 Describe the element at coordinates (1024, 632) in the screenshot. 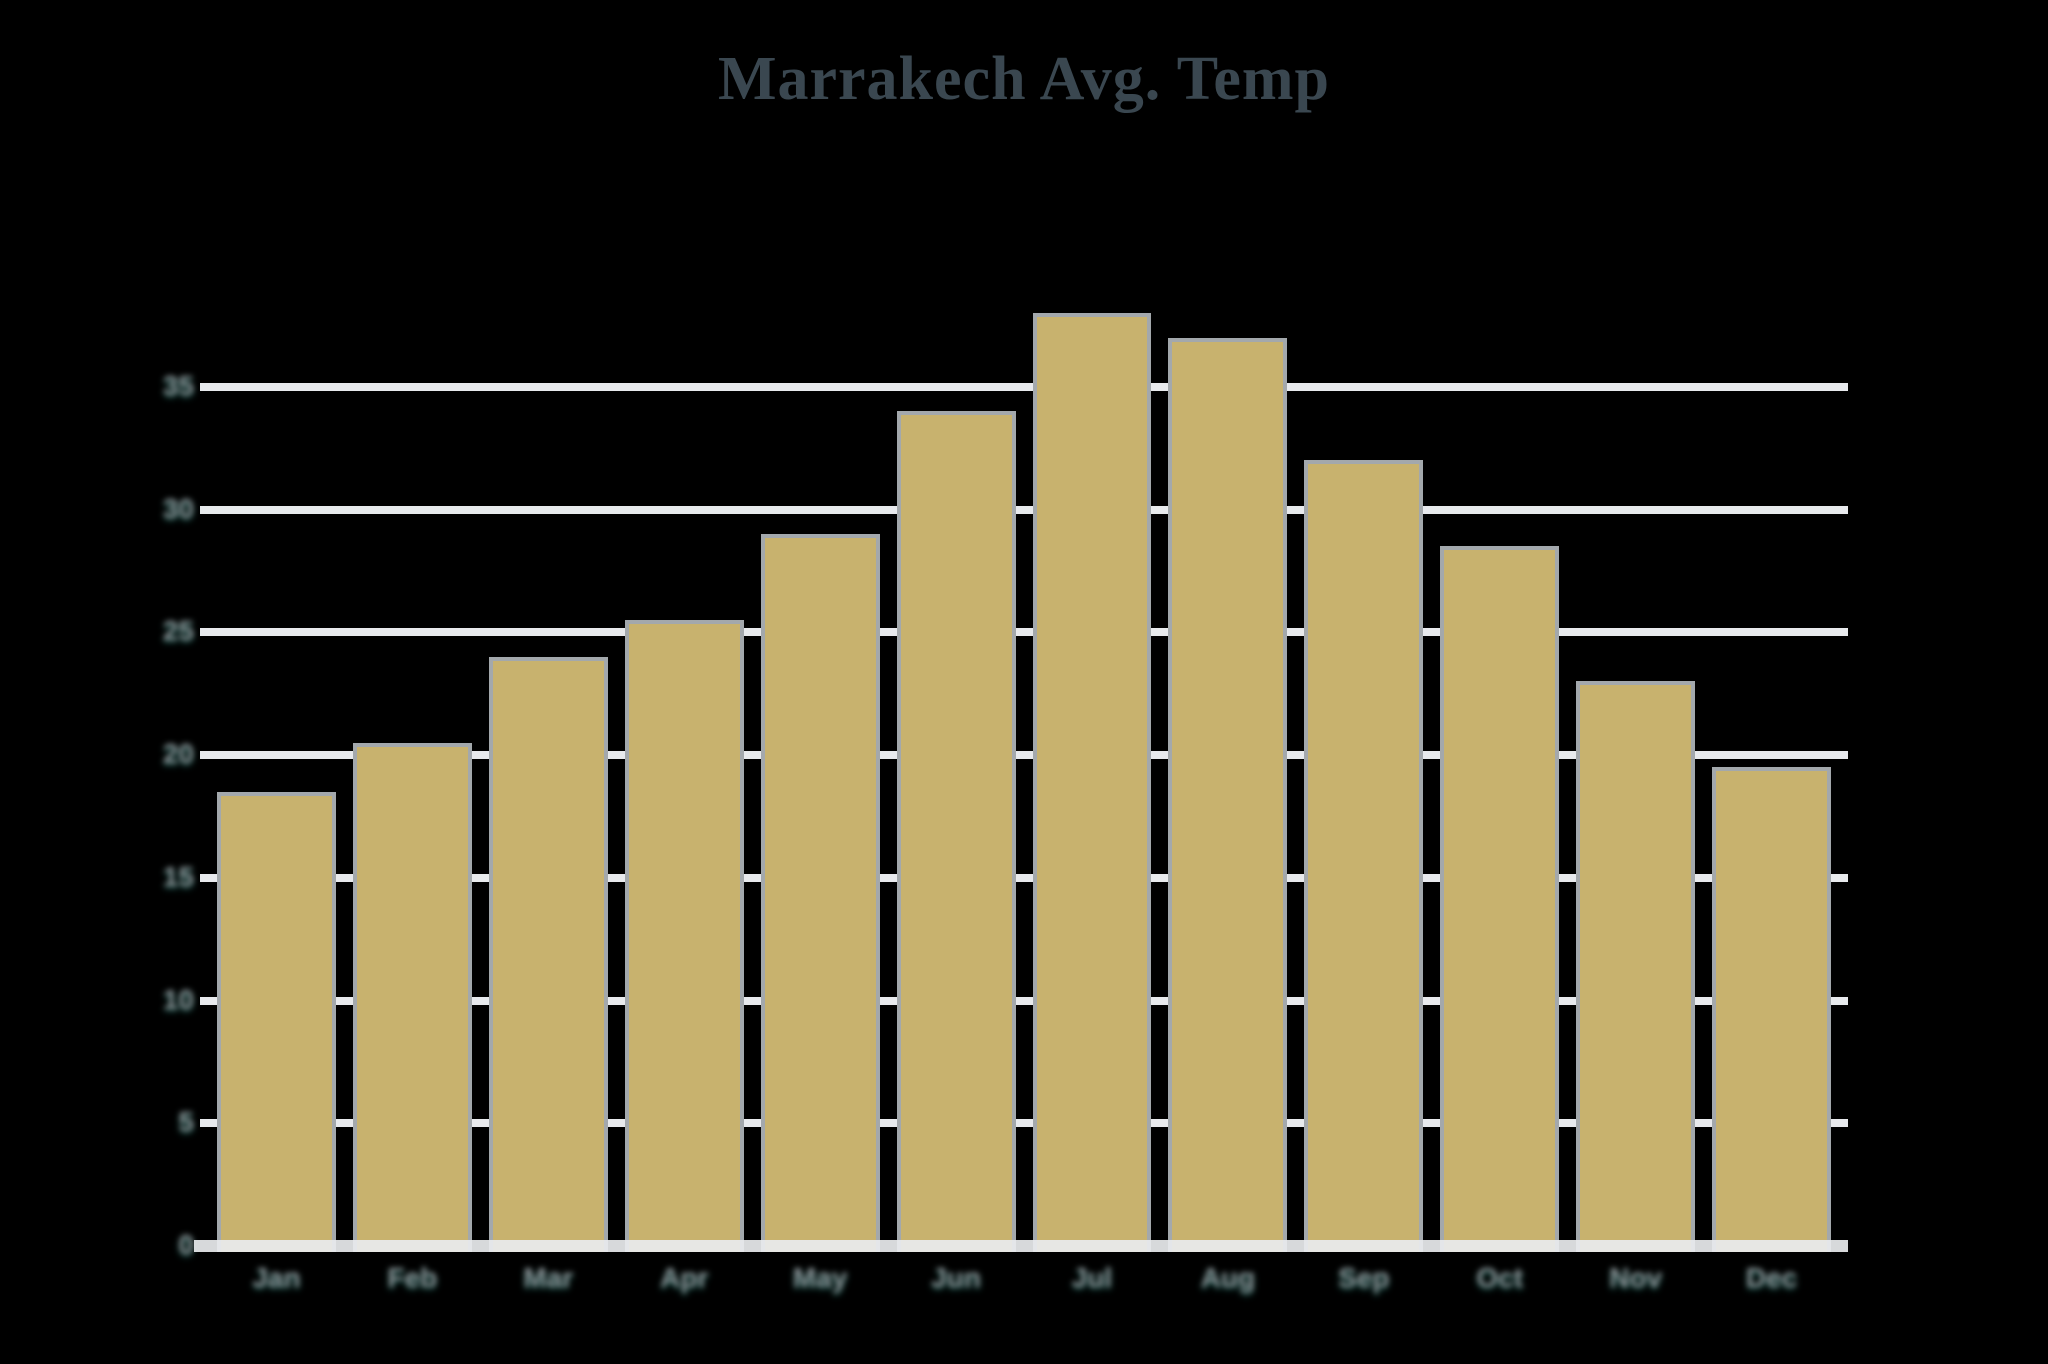

I see `gridline-y25` at that location.